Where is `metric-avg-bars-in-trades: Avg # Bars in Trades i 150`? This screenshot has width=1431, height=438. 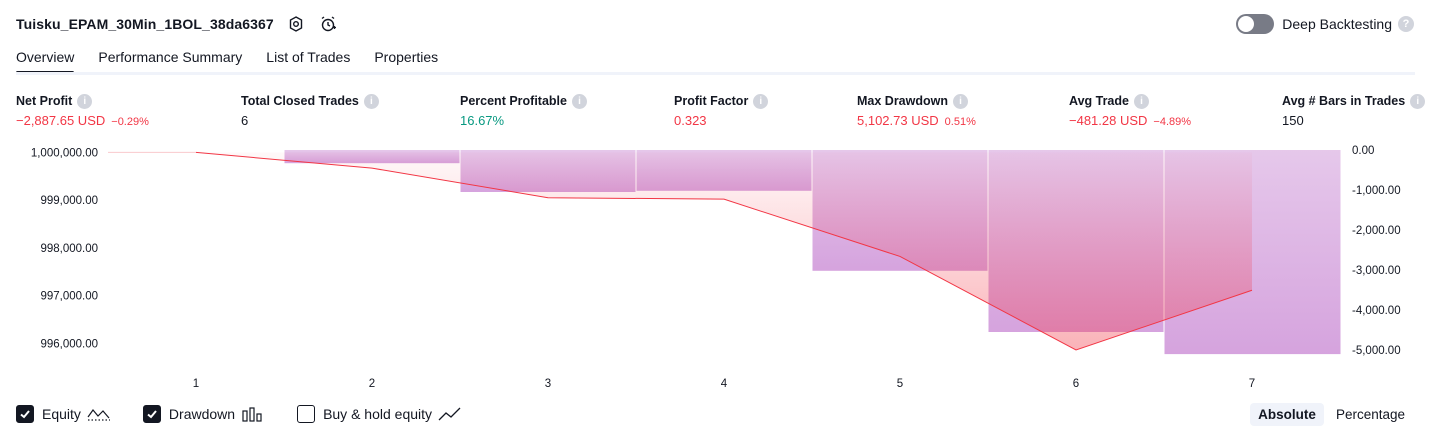 metric-avg-bars-in-trades: Avg # Bars in Trades i 150 is located at coordinates (1354, 110).